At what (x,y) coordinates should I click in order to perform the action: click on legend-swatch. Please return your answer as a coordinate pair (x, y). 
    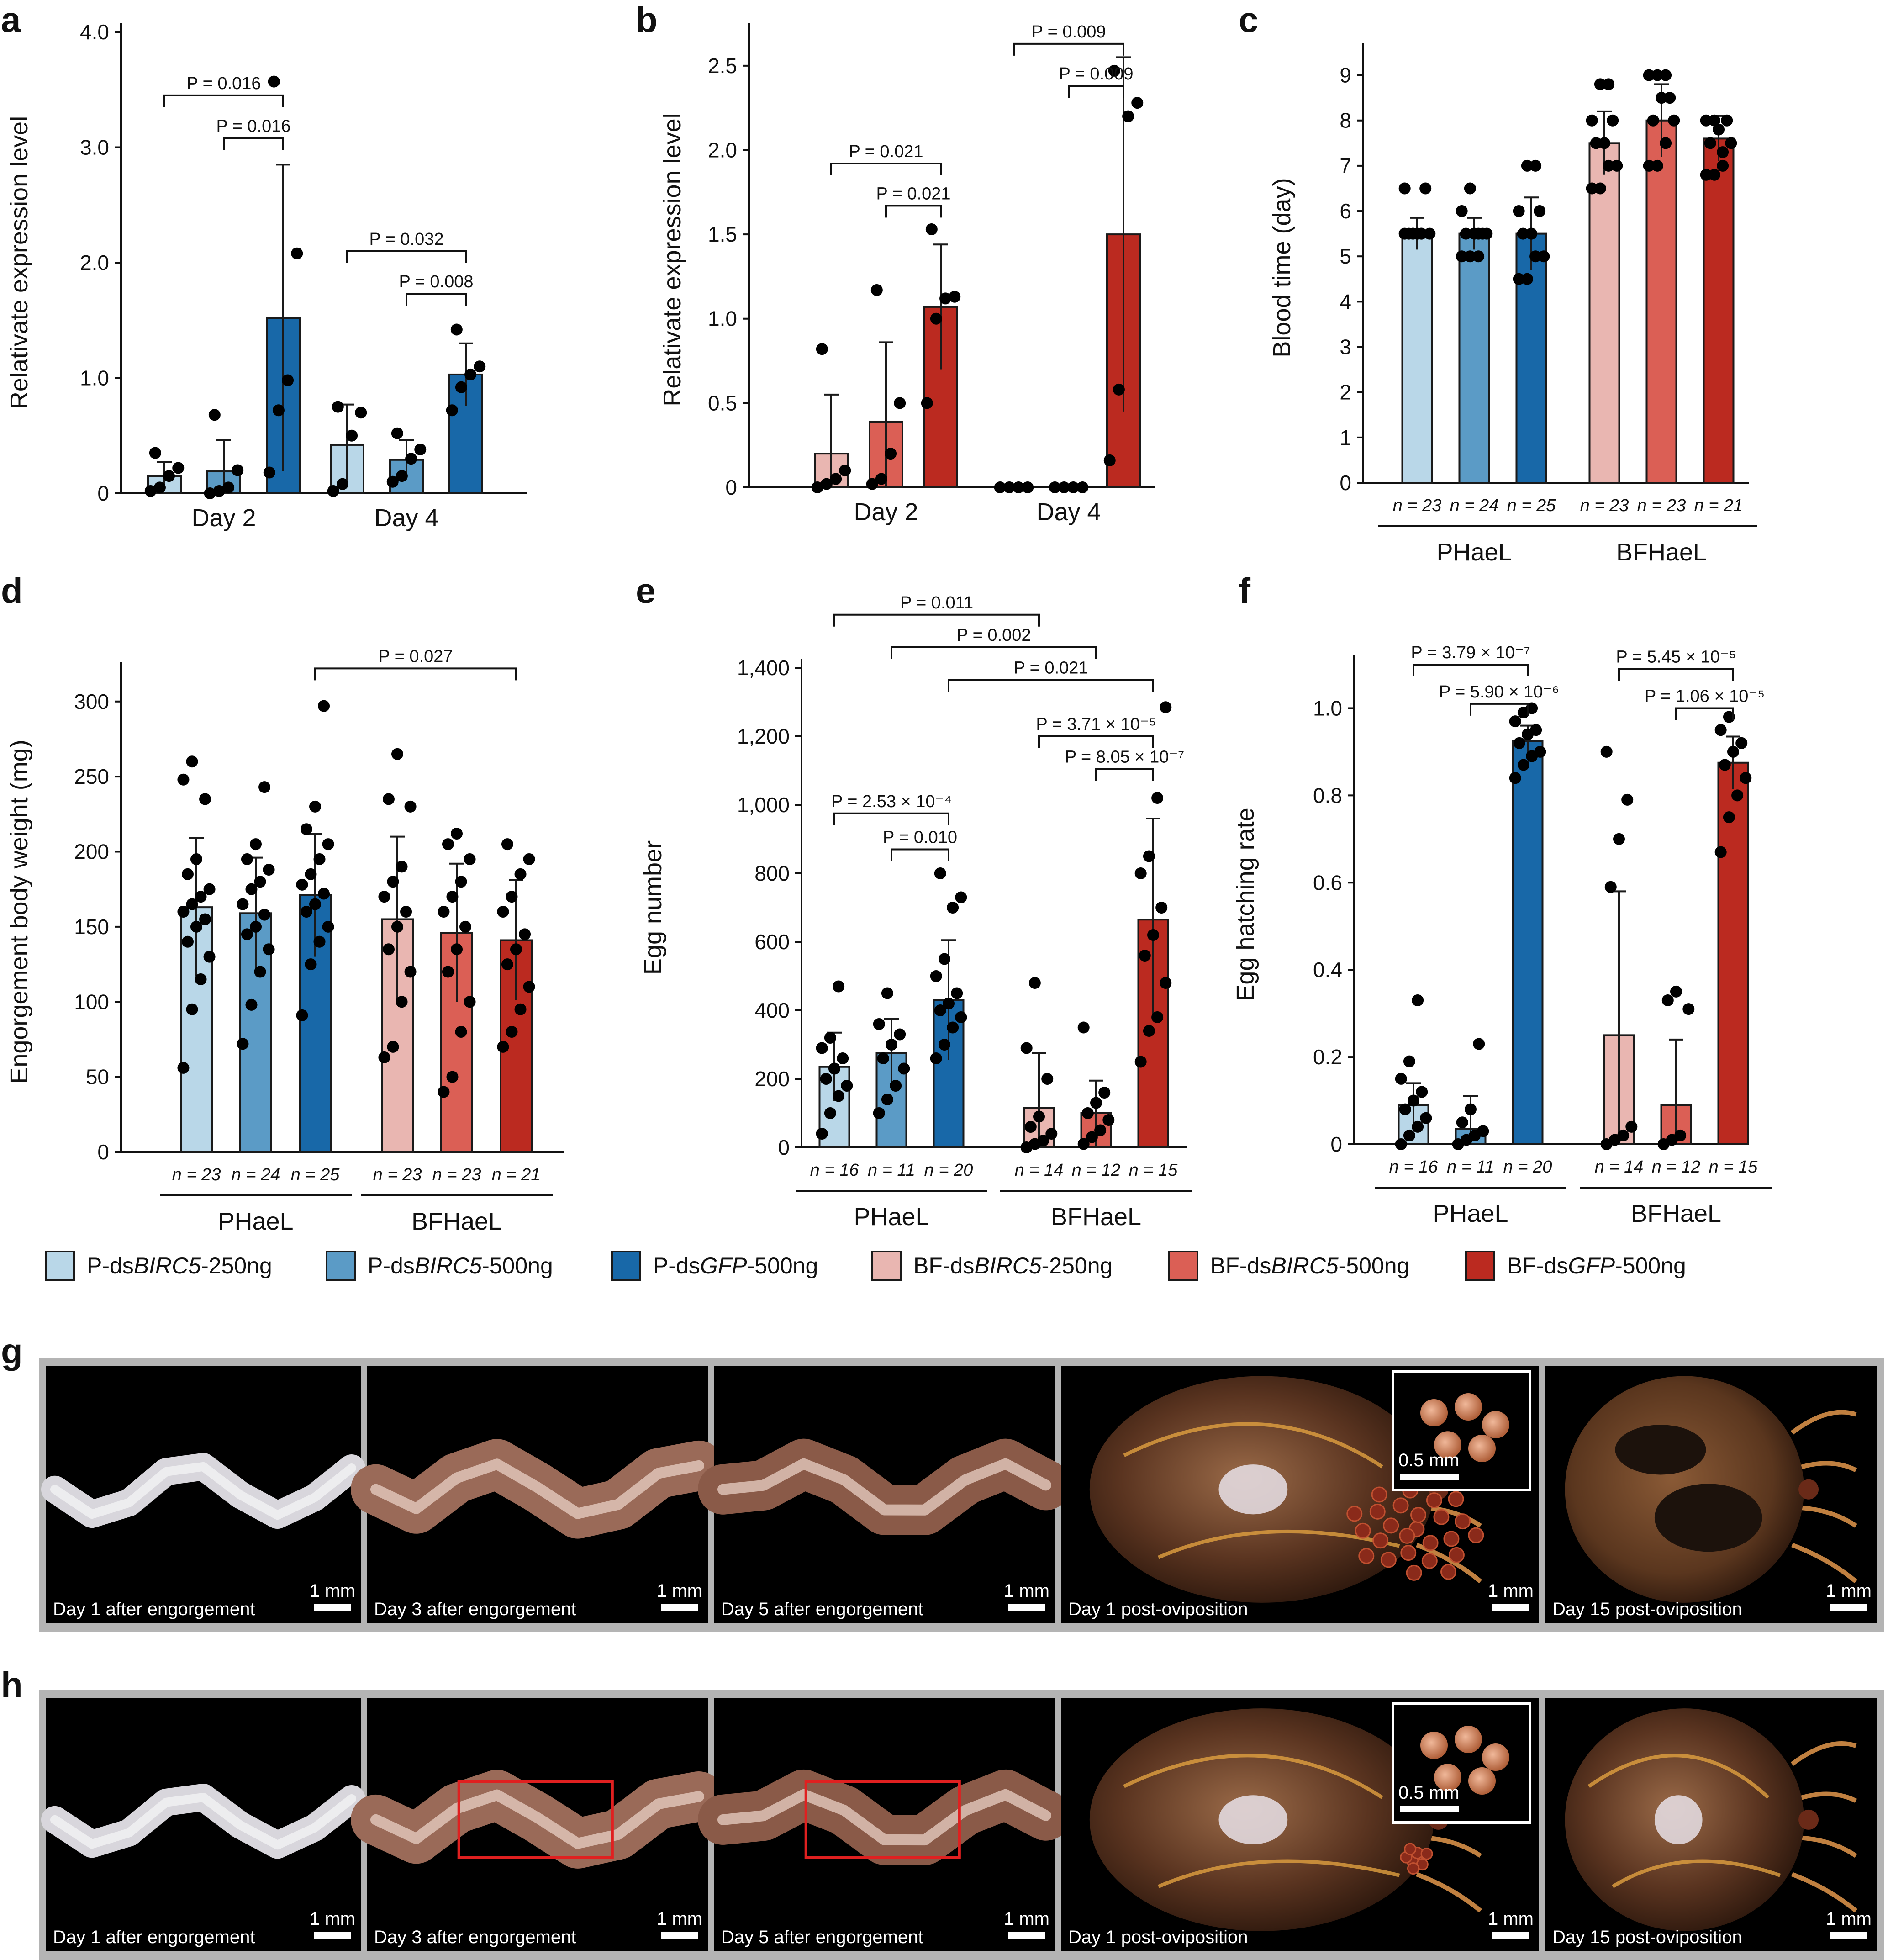
    Looking at the image, I should click on (1183, 1266).